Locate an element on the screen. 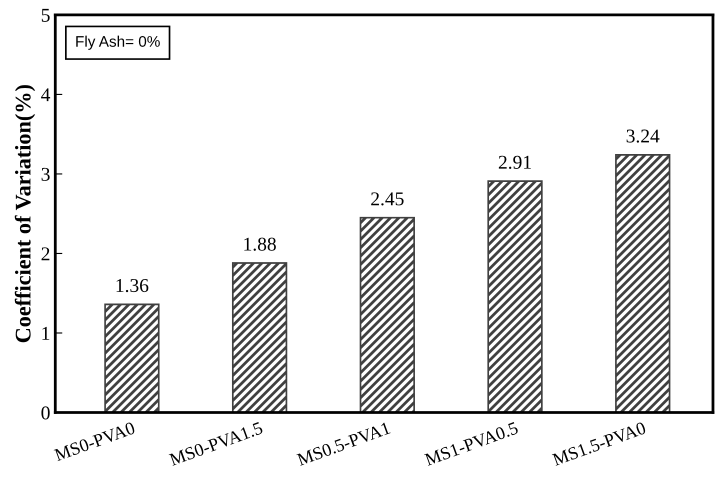 This screenshot has width=718, height=497. y-tick-label: 5 is located at coordinates (46, 15).